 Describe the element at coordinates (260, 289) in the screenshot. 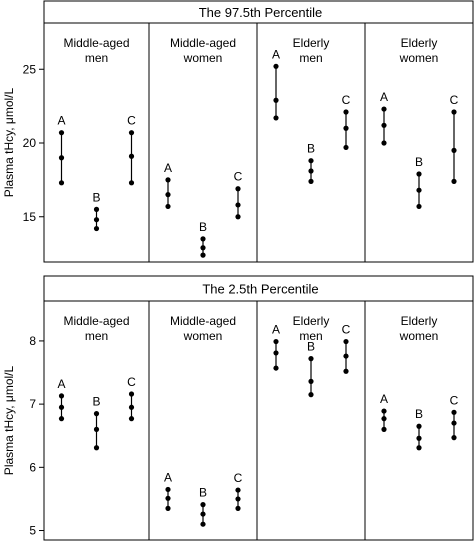

I see `panel-title: The 2.5th Percentile` at that location.